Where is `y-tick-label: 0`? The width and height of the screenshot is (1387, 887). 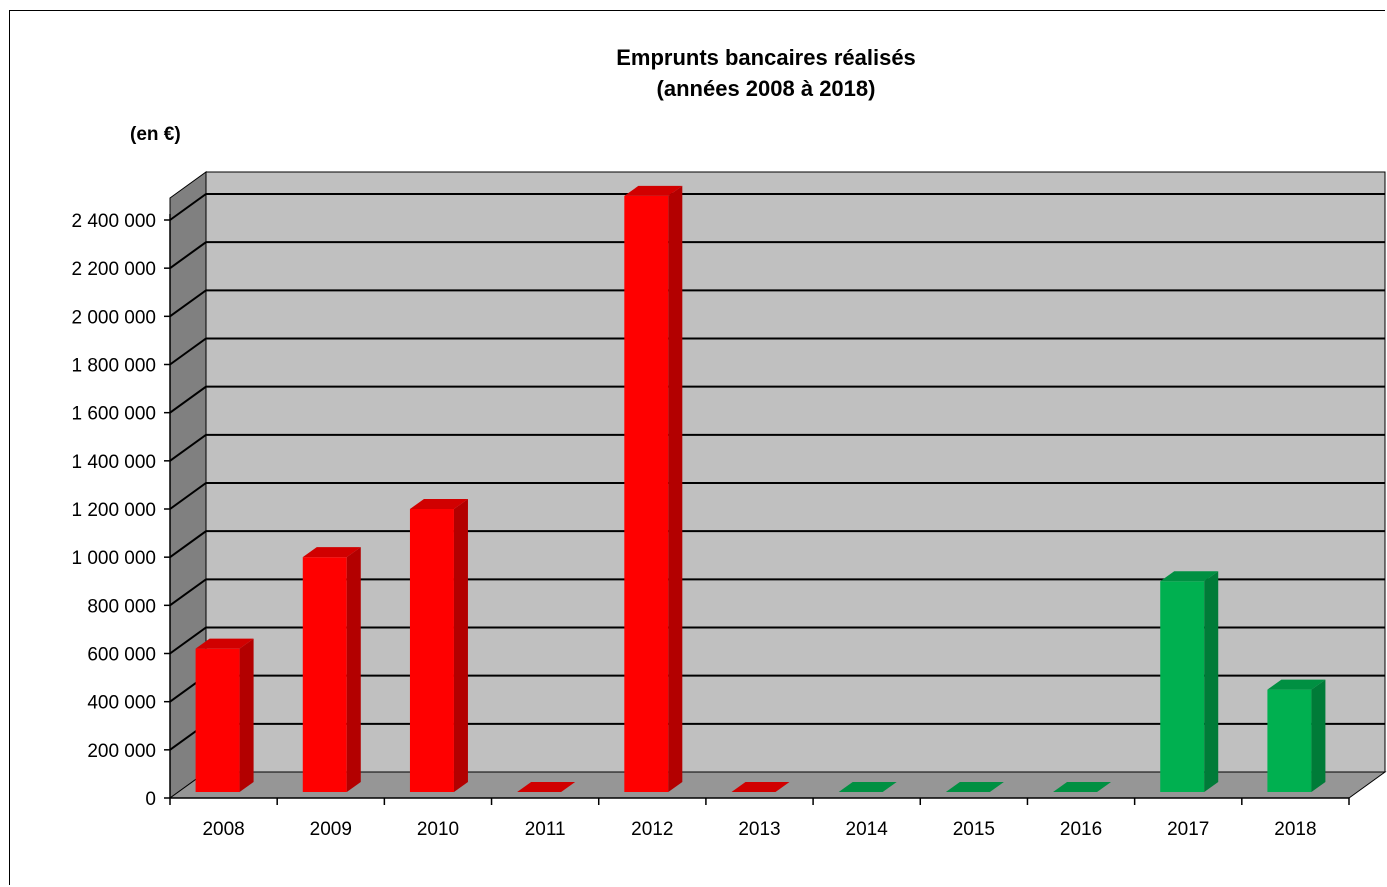
y-tick-label: 0 is located at coordinates (150, 799).